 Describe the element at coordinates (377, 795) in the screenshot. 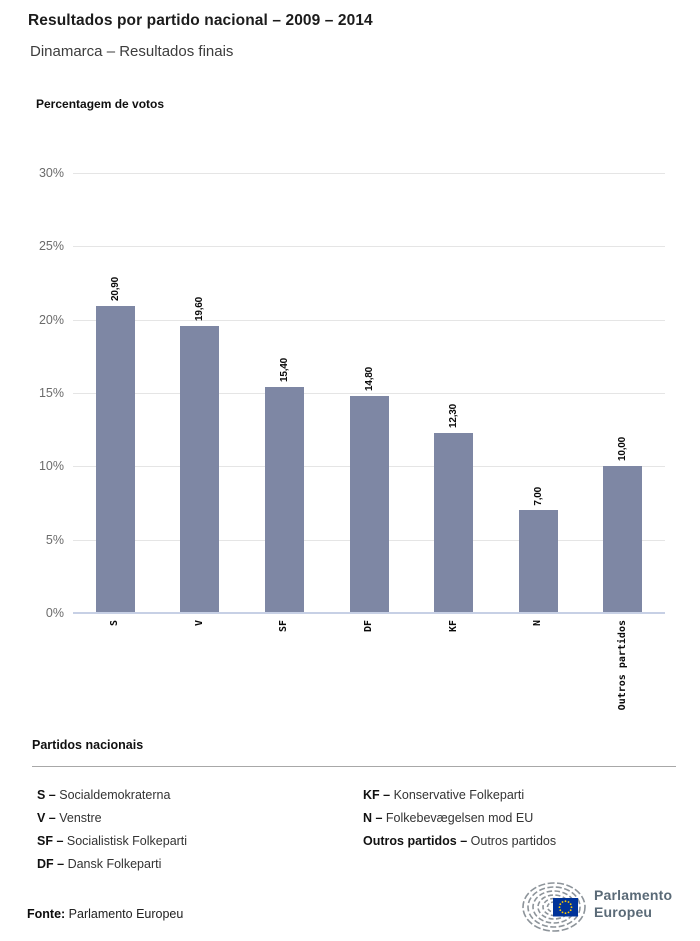

I see `legend-abbr: KF –` at that location.